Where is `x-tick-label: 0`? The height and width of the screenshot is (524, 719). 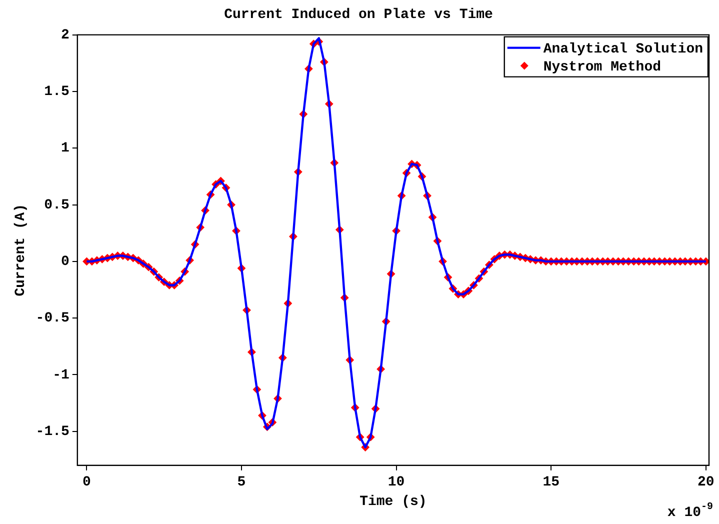
x-tick-label: 0 is located at coordinates (86, 482).